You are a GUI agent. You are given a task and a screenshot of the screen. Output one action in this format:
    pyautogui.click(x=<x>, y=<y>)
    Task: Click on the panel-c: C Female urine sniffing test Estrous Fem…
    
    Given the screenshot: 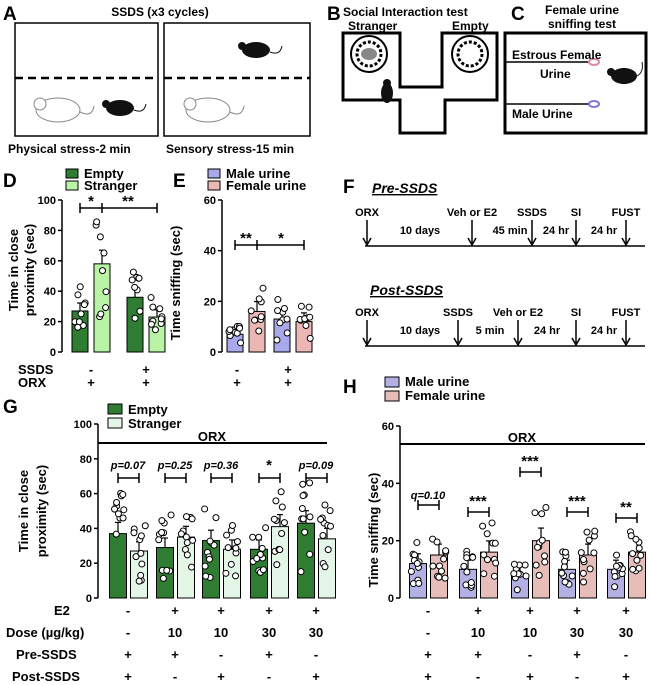 What is the action you would take?
    pyautogui.click(x=575, y=69)
    